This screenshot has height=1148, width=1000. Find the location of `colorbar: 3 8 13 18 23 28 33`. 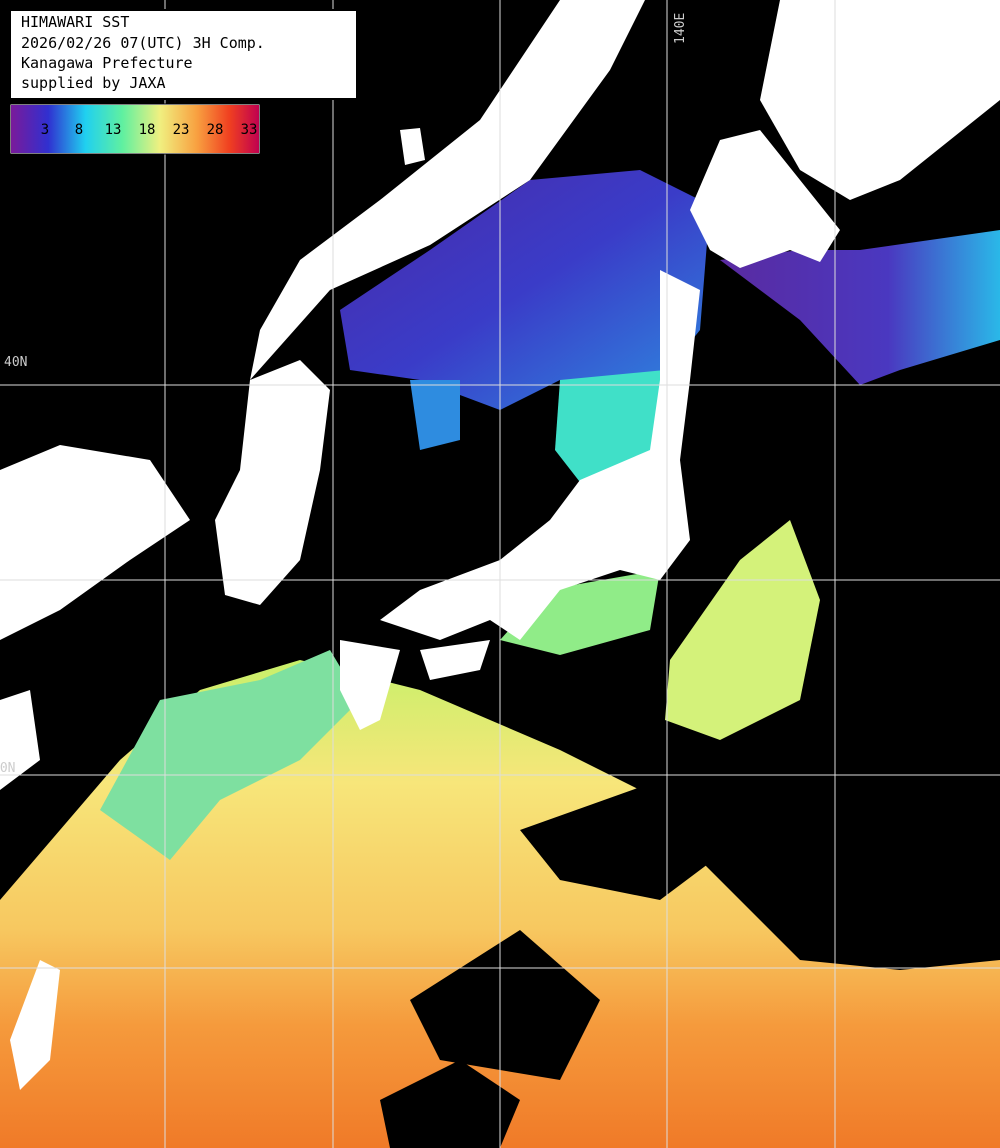

colorbar: 3 8 13 18 23 28 33 is located at coordinates (135, 129).